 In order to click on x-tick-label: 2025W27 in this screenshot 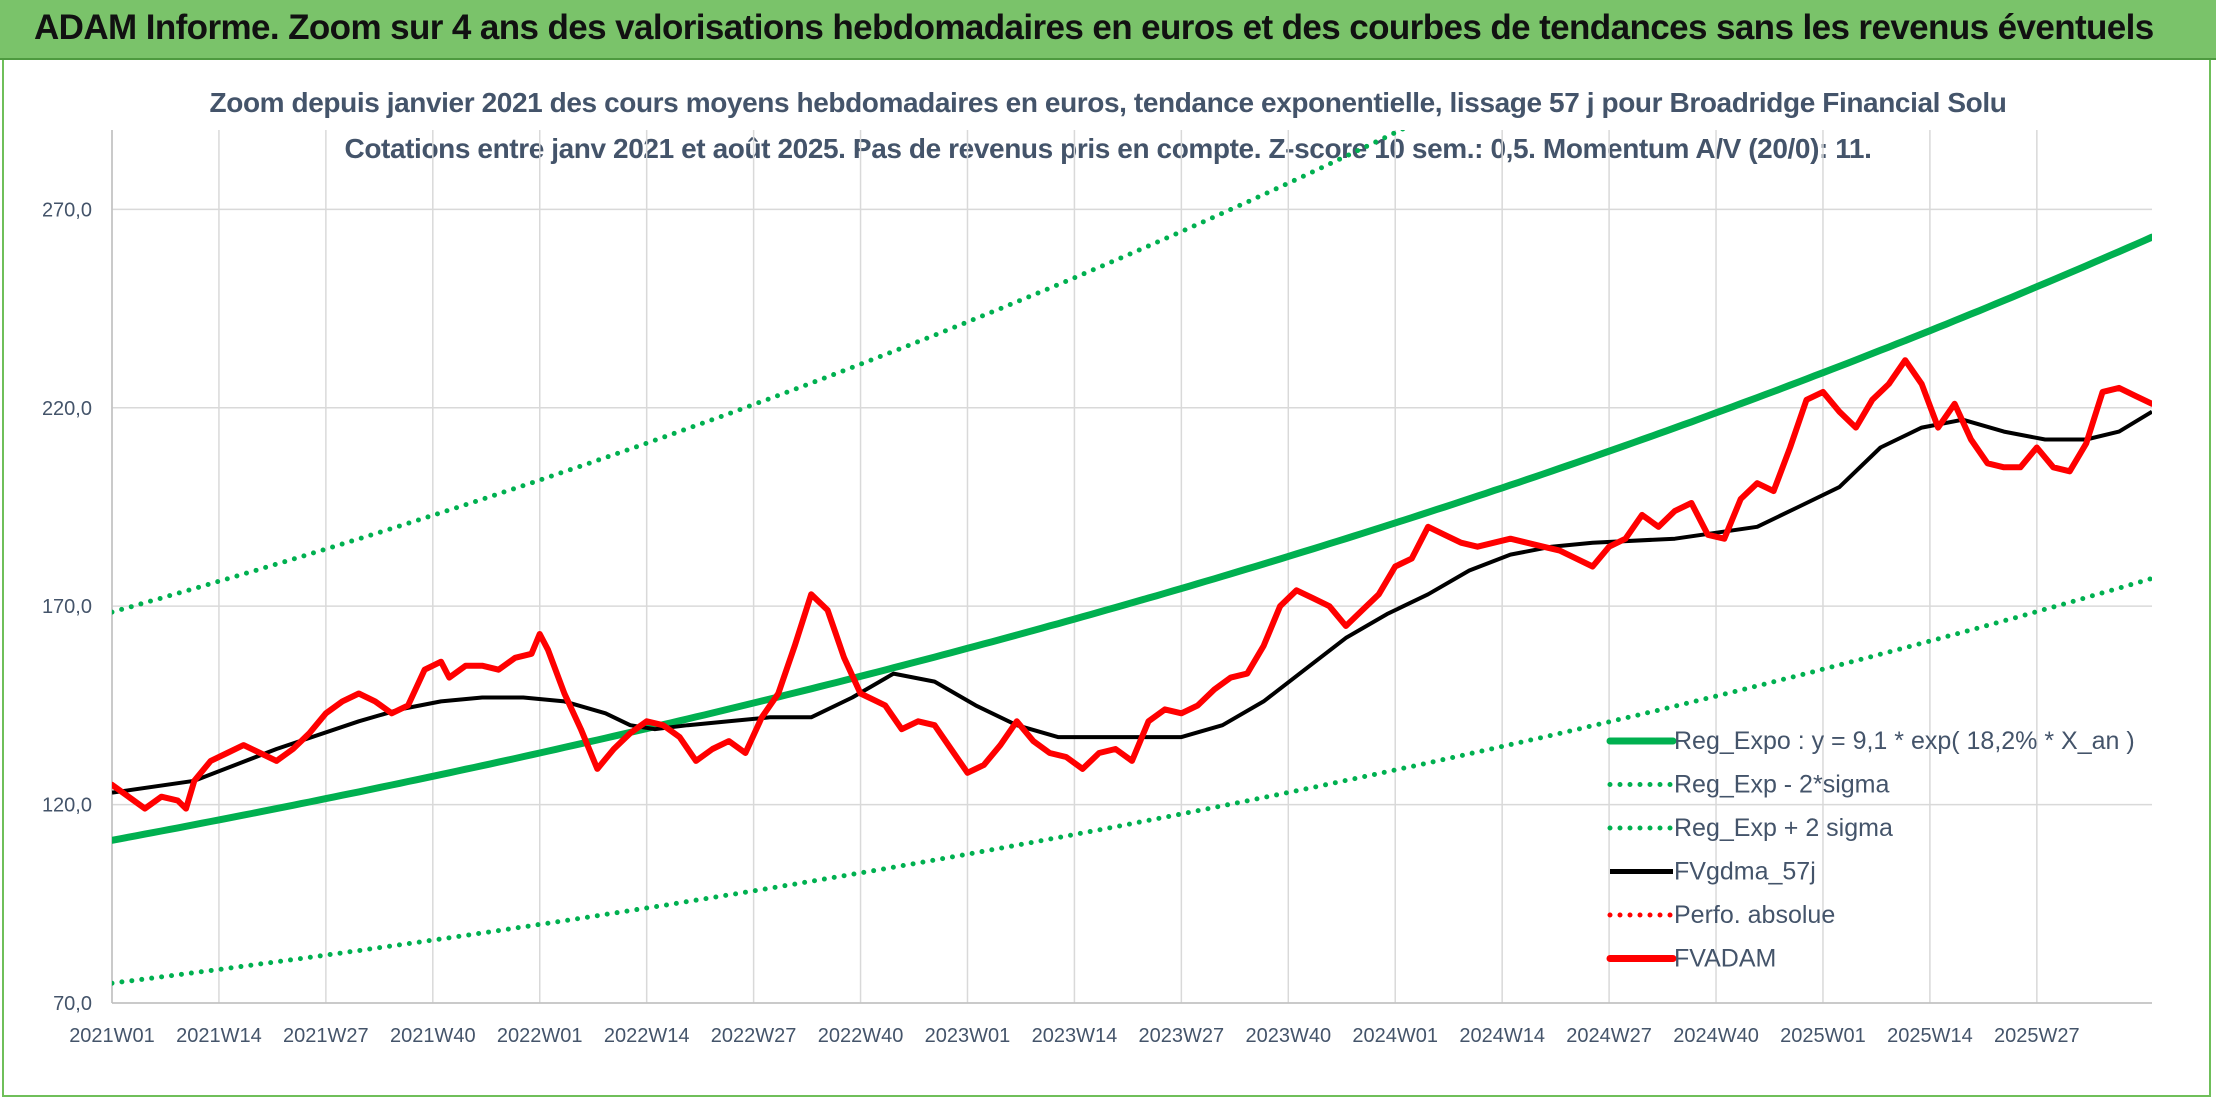, I will do `click(2037, 1036)`.